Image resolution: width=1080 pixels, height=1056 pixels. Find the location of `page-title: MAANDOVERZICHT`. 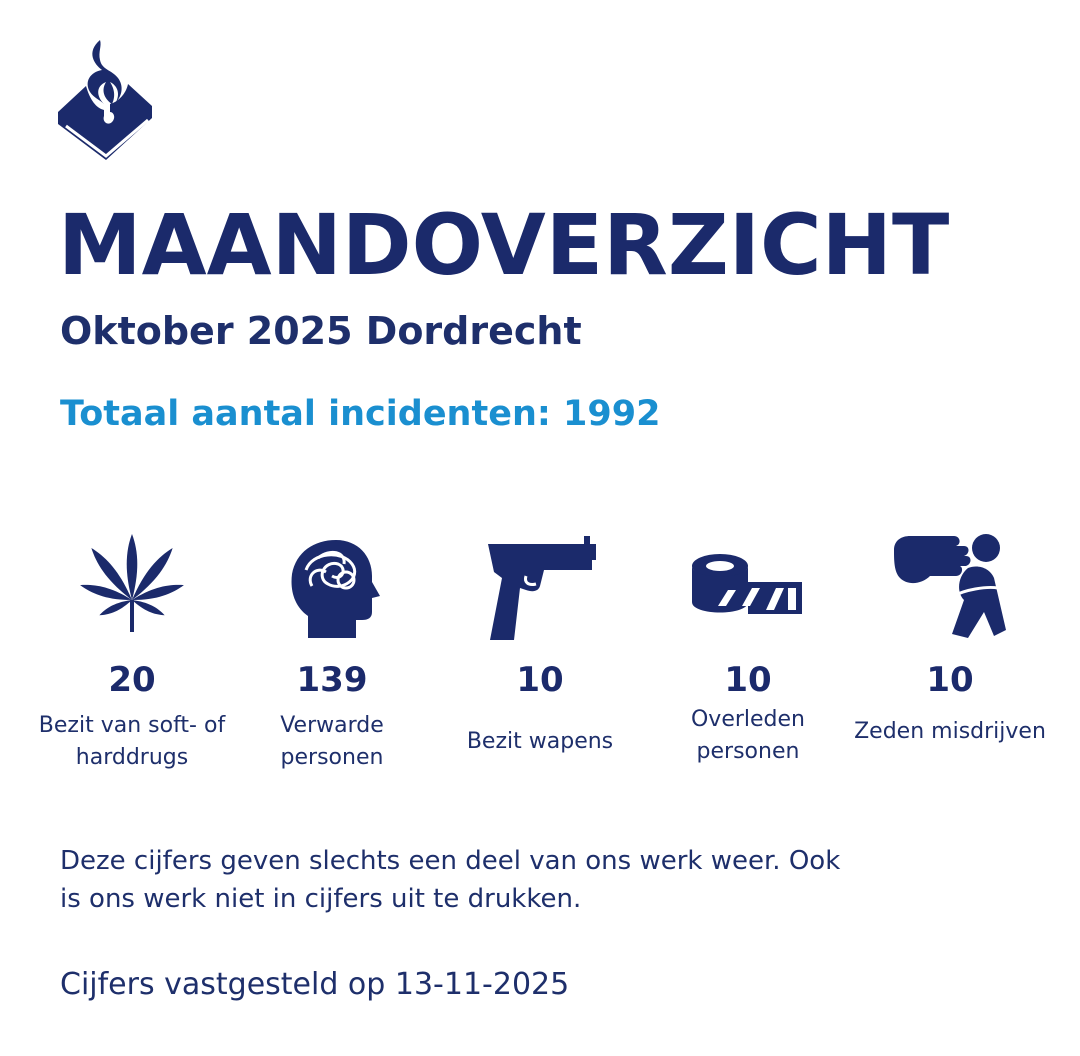

page-title: MAANDOVERZICHT is located at coordinates (504, 245).